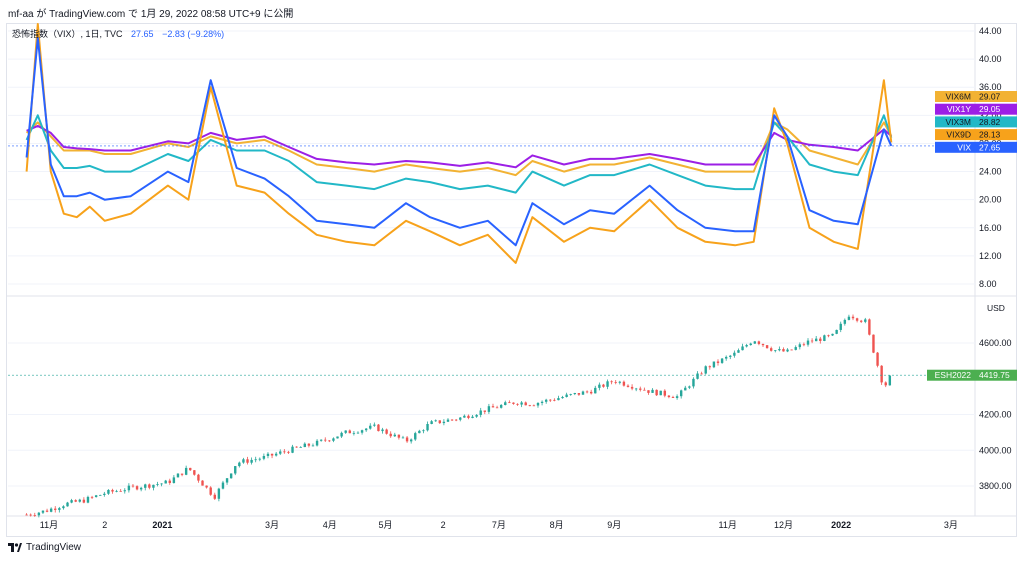  I want to click on series-name-tag-vix1y, so click(955, 109).